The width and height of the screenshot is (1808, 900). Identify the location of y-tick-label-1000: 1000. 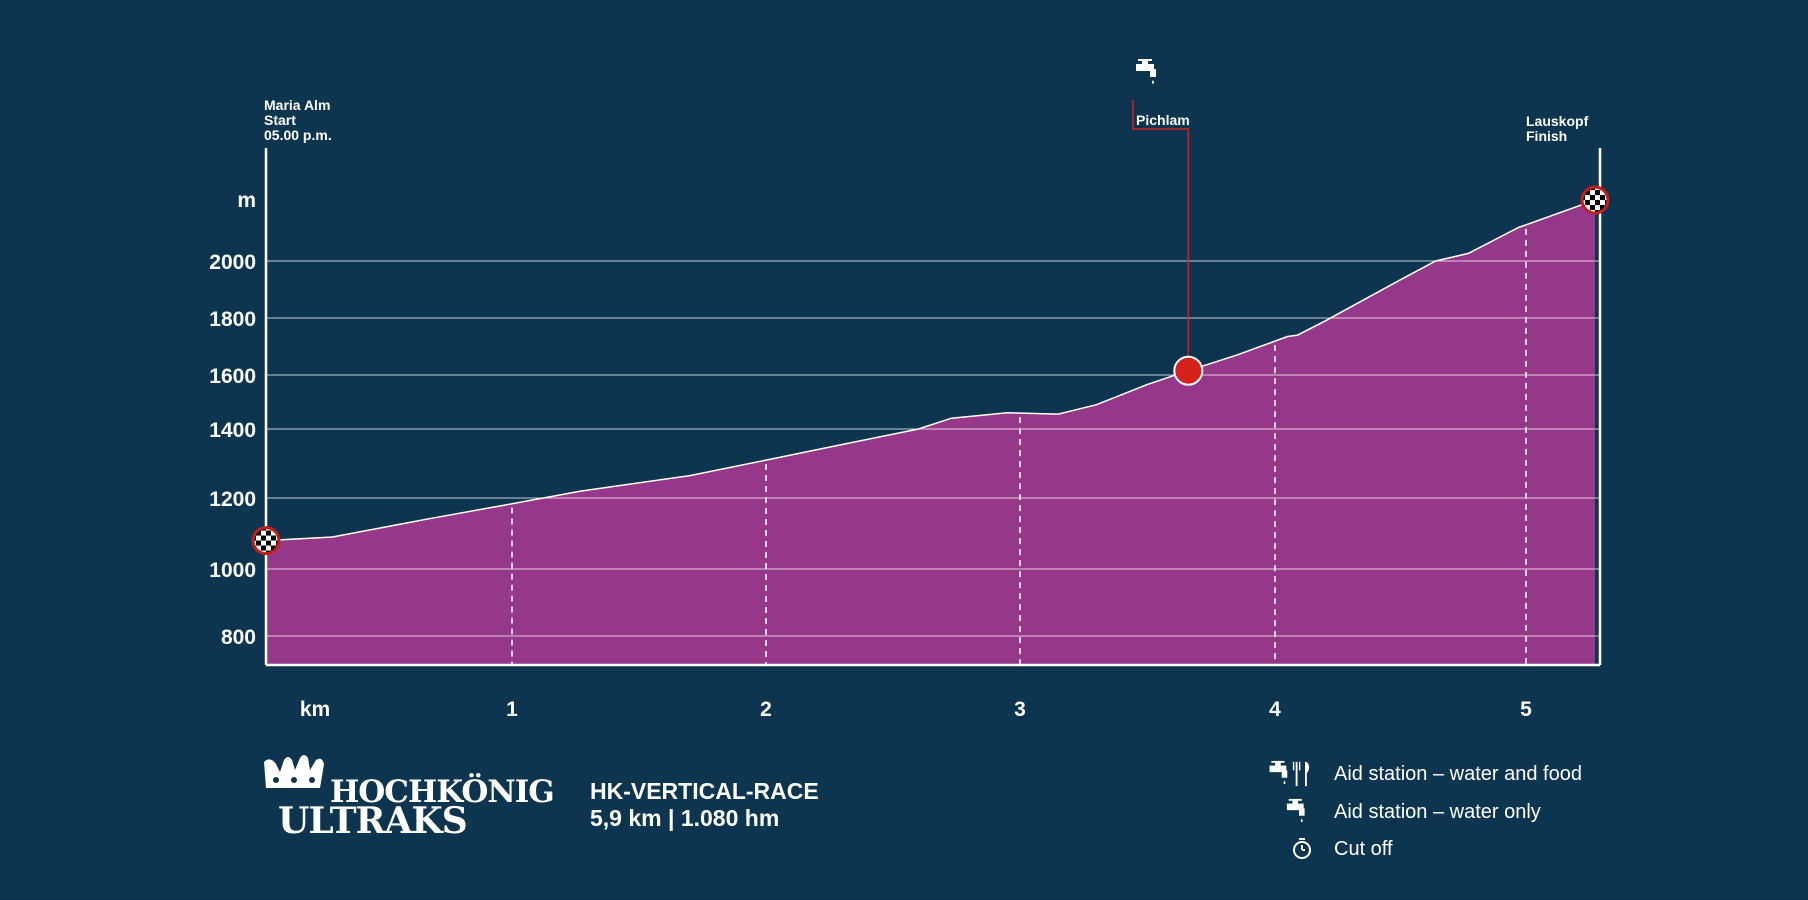
(232, 570).